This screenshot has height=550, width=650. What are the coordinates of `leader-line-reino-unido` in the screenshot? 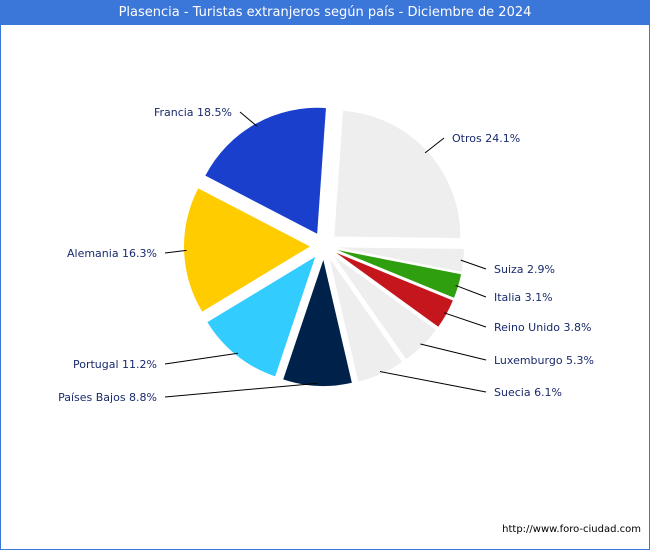 It's located at (465, 320).